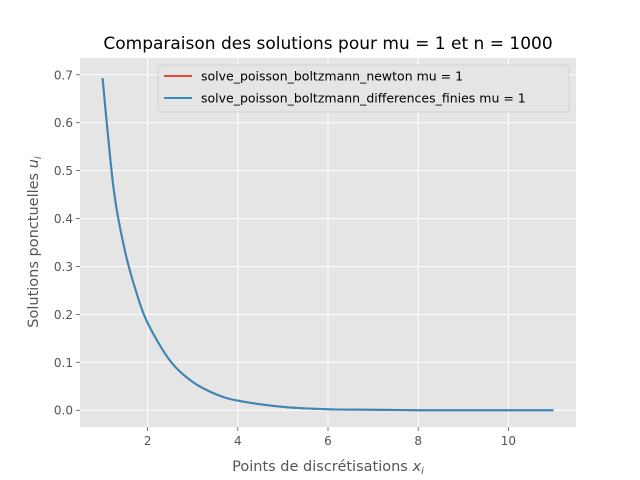 Image resolution: width=640 pixels, height=480 pixels. I want to click on y-tick-label: 0.3, so click(63, 267).